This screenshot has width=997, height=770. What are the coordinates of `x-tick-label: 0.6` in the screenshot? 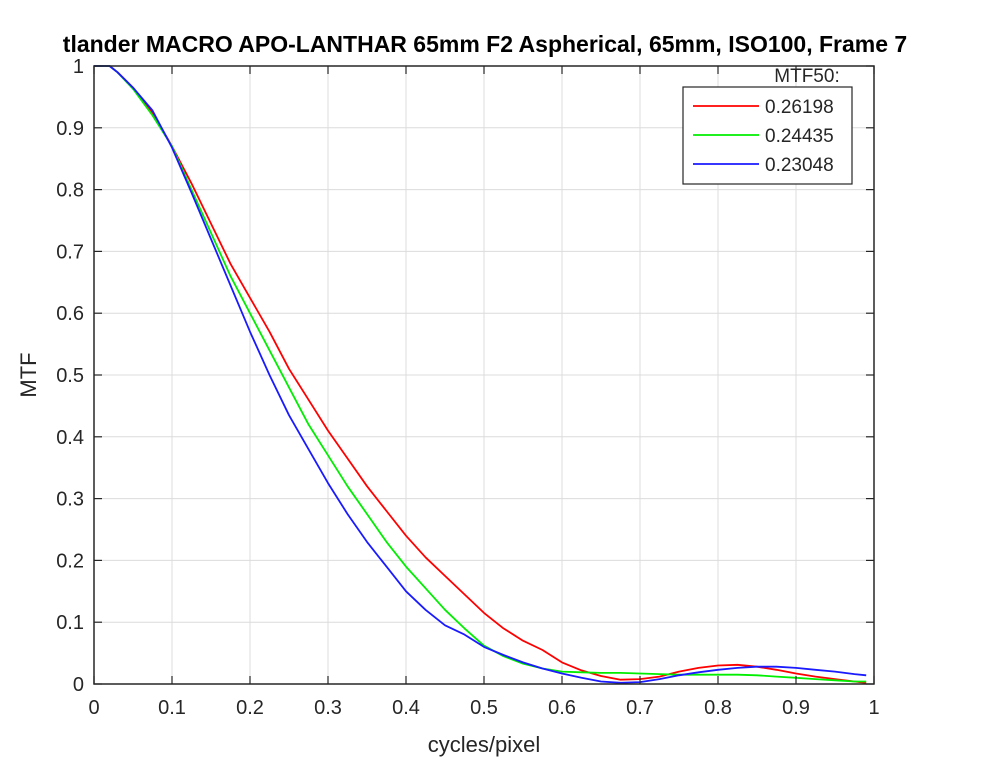 It's located at (562, 708).